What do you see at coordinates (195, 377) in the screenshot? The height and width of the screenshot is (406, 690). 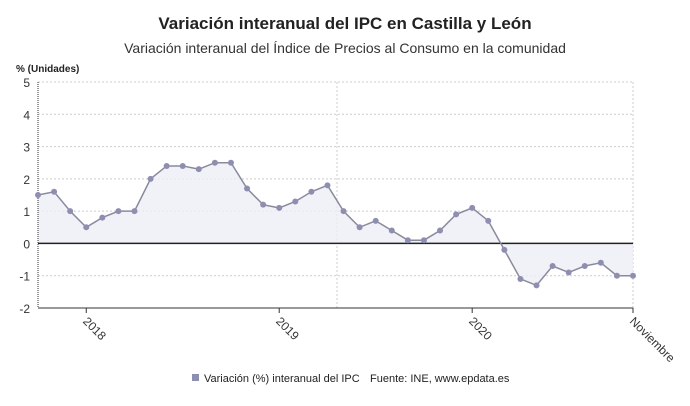 I see `legend-marker` at bounding box center [195, 377].